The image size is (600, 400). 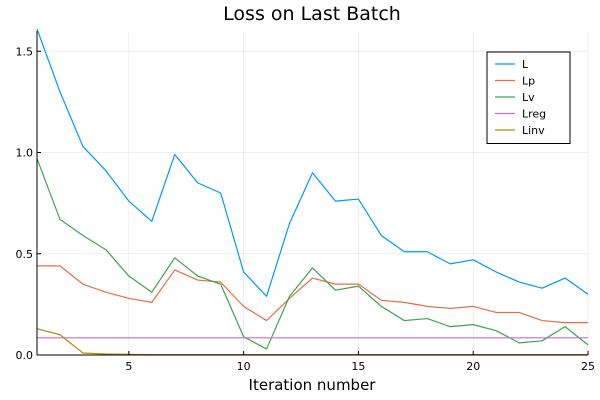 I want to click on y-tick-label: 0.0, so click(x=25, y=355).